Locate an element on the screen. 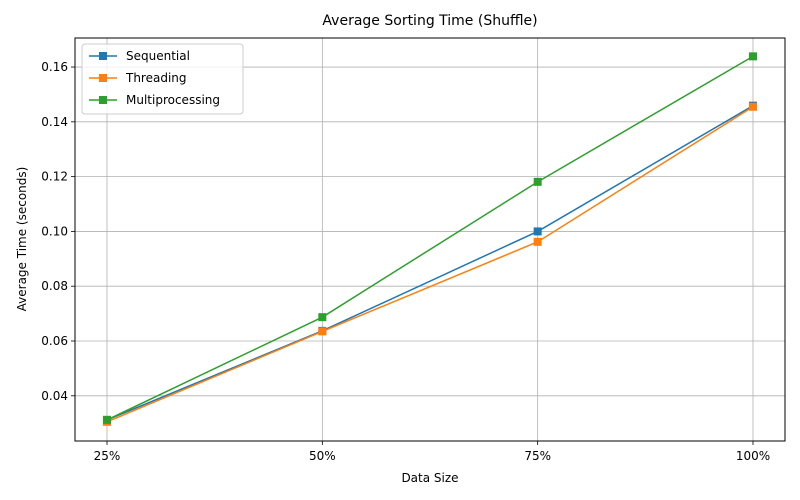 The height and width of the screenshot is (500, 800). y-tick-label: 0.10 is located at coordinates (54, 231).